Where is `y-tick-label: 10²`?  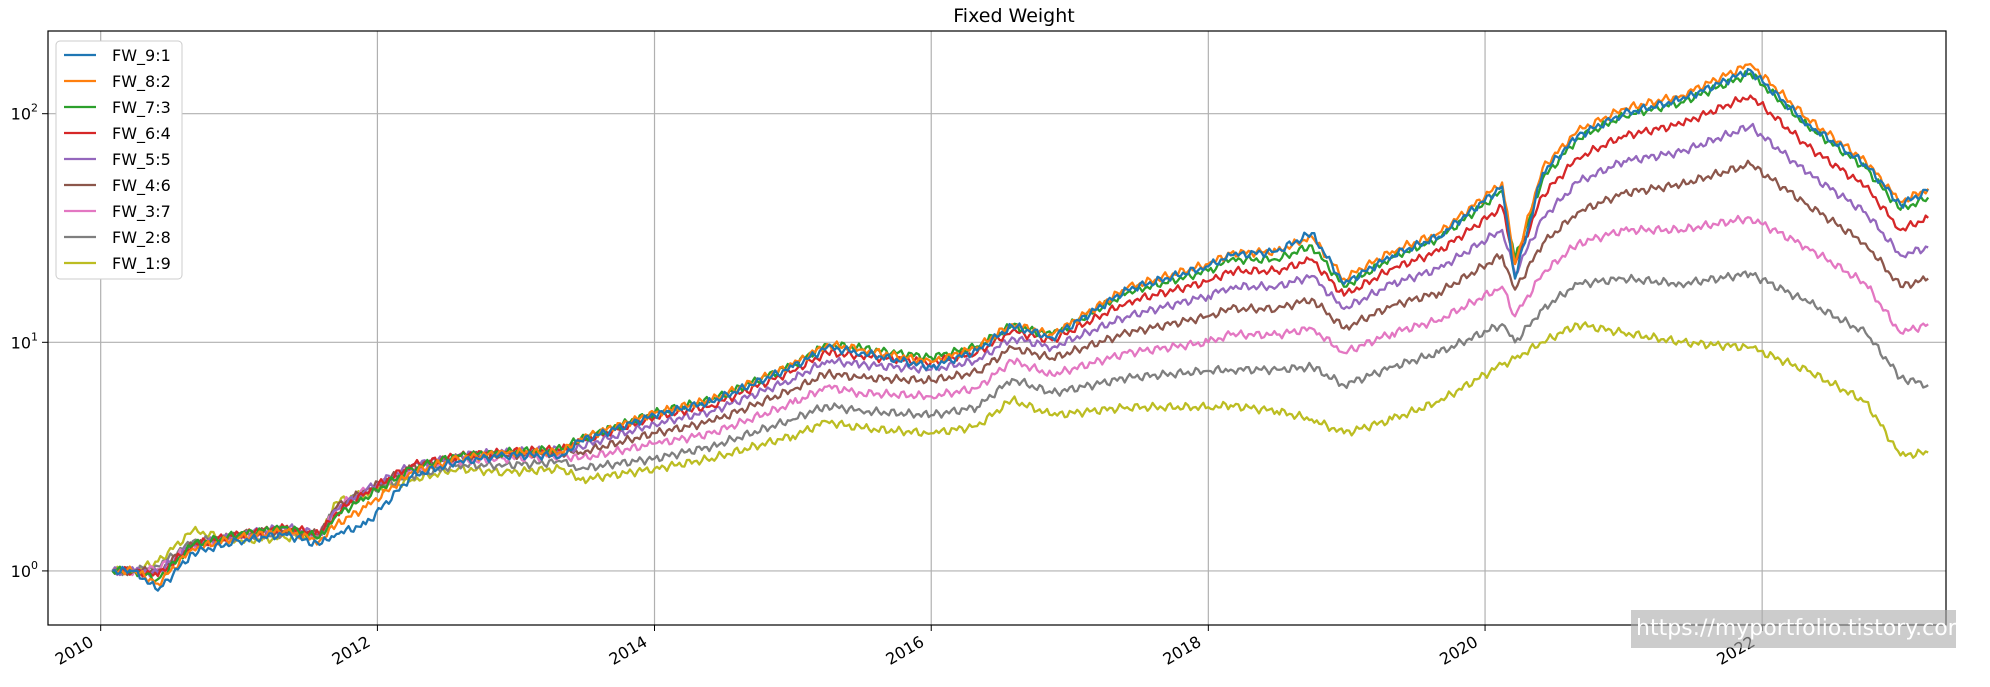
y-tick-label: 10² is located at coordinates (24, 113).